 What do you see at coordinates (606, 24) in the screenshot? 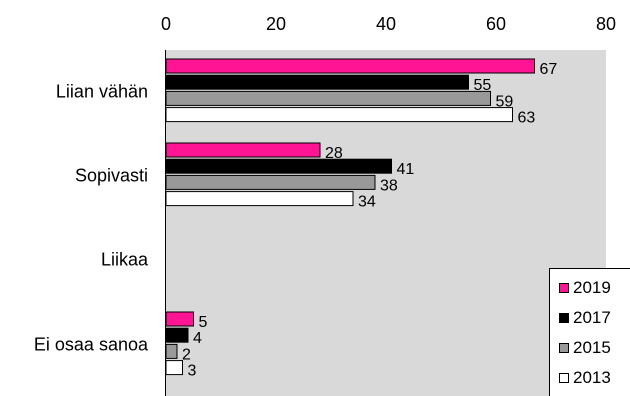
I see `x-tick-label: 80` at bounding box center [606, 24].